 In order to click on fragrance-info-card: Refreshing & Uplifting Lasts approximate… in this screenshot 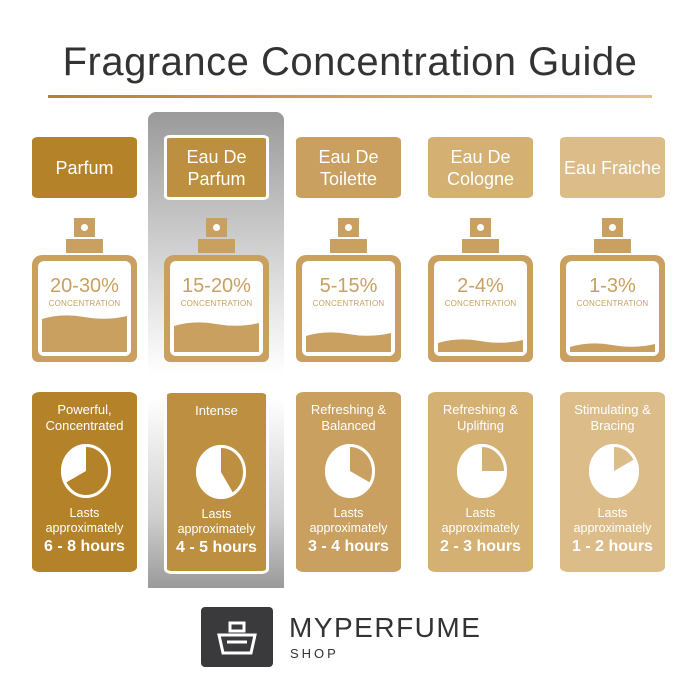, I will do `click(480, 482)`.